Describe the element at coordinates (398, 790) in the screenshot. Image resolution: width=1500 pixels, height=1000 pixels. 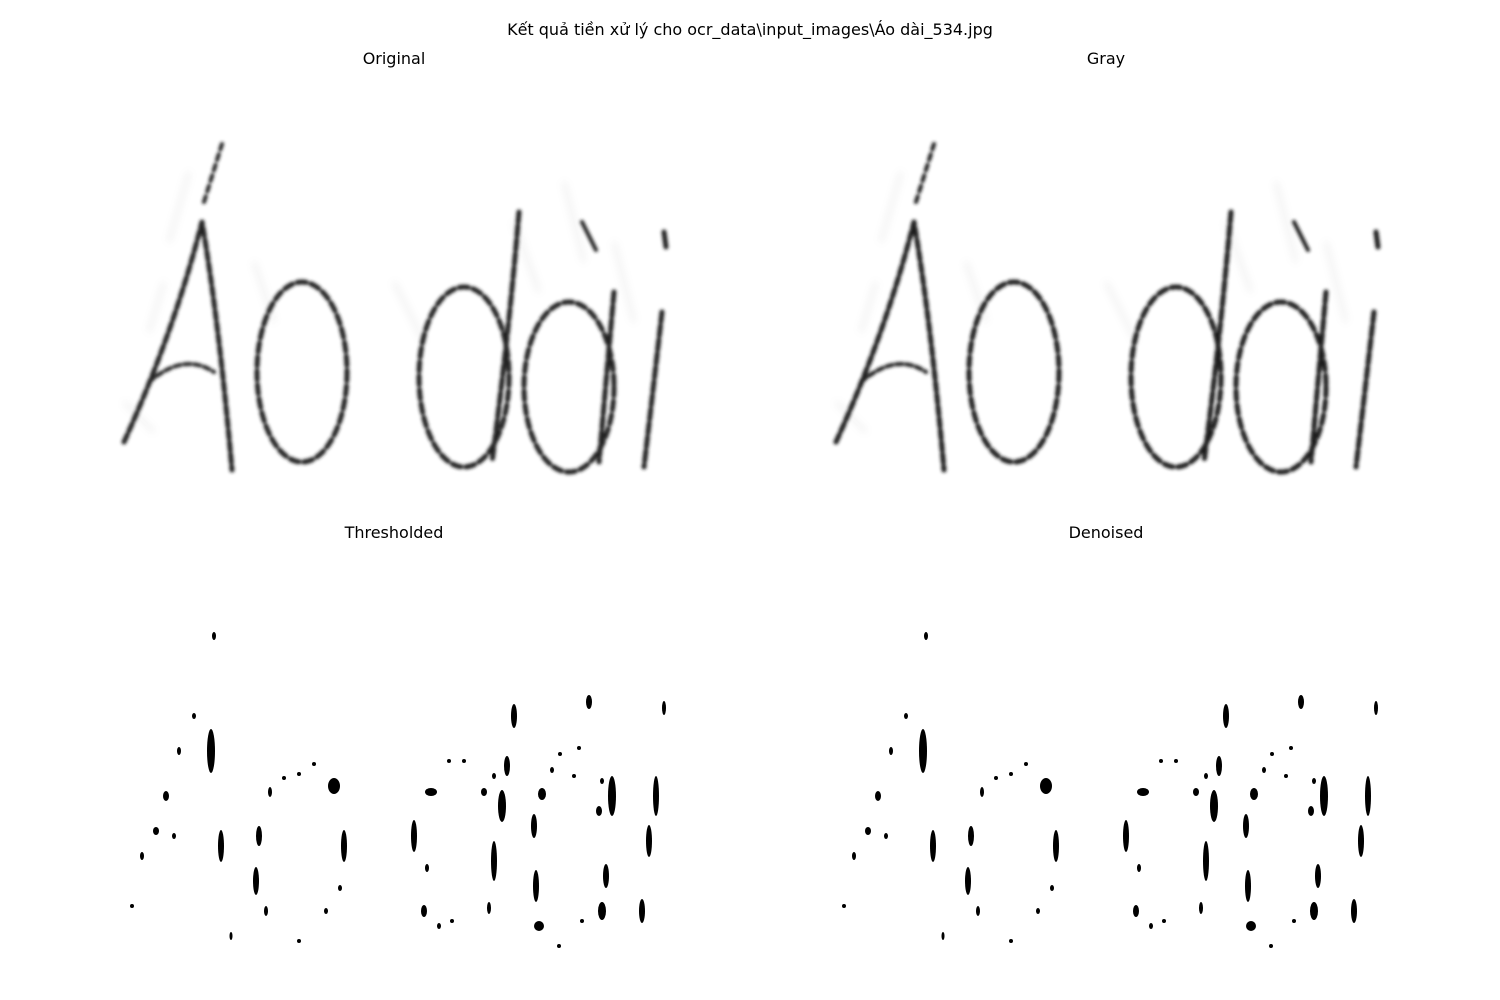
I see `thresholded-handwriting-image` at that location.